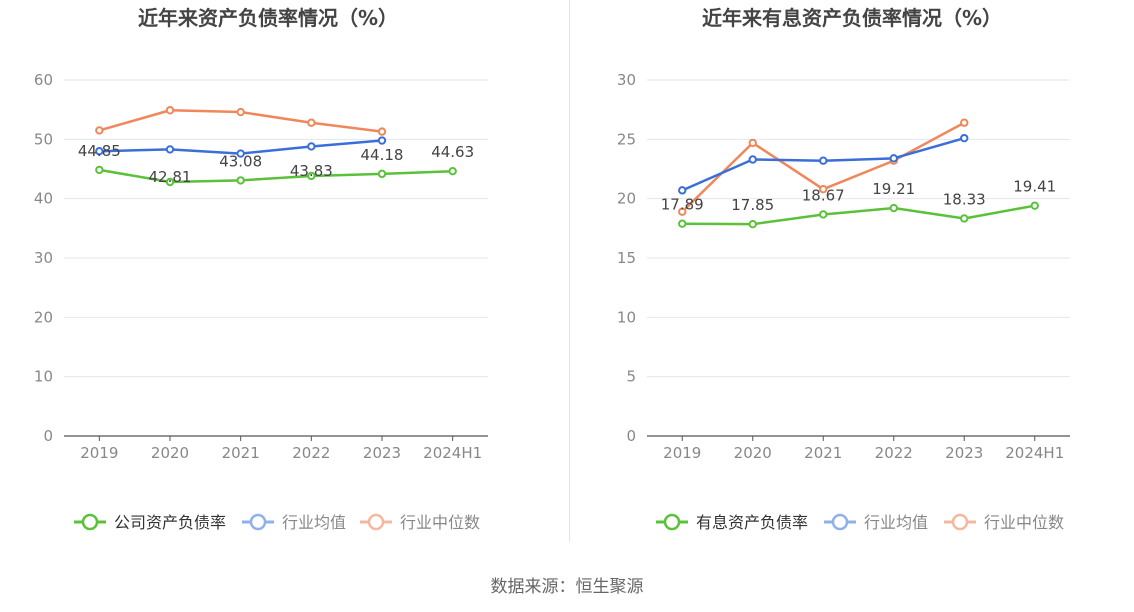 The width and height of the screenshot is (1134, 612). Describe the element at coordinates (626, 139) in the screenshot. I see `y-tick-label: 25` at that location.